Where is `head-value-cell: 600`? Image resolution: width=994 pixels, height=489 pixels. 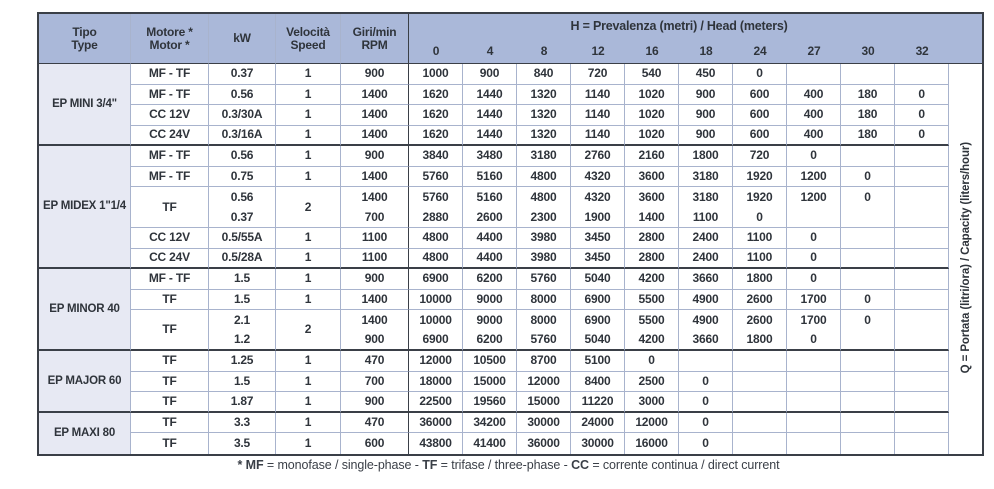
head-value-cell: 600 is located at coordinates (760, 94).